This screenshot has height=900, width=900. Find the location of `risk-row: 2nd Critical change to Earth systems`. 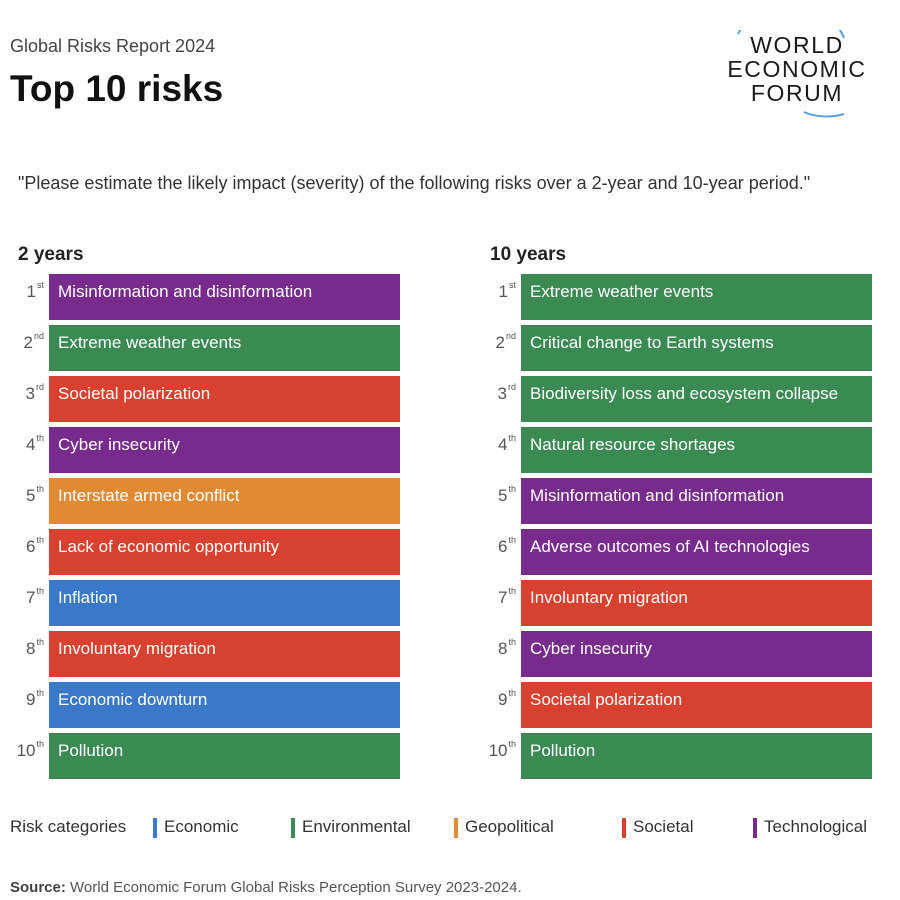

risk-row: 2nd Critical change to Earth systems is located at coordinates (680, 350).